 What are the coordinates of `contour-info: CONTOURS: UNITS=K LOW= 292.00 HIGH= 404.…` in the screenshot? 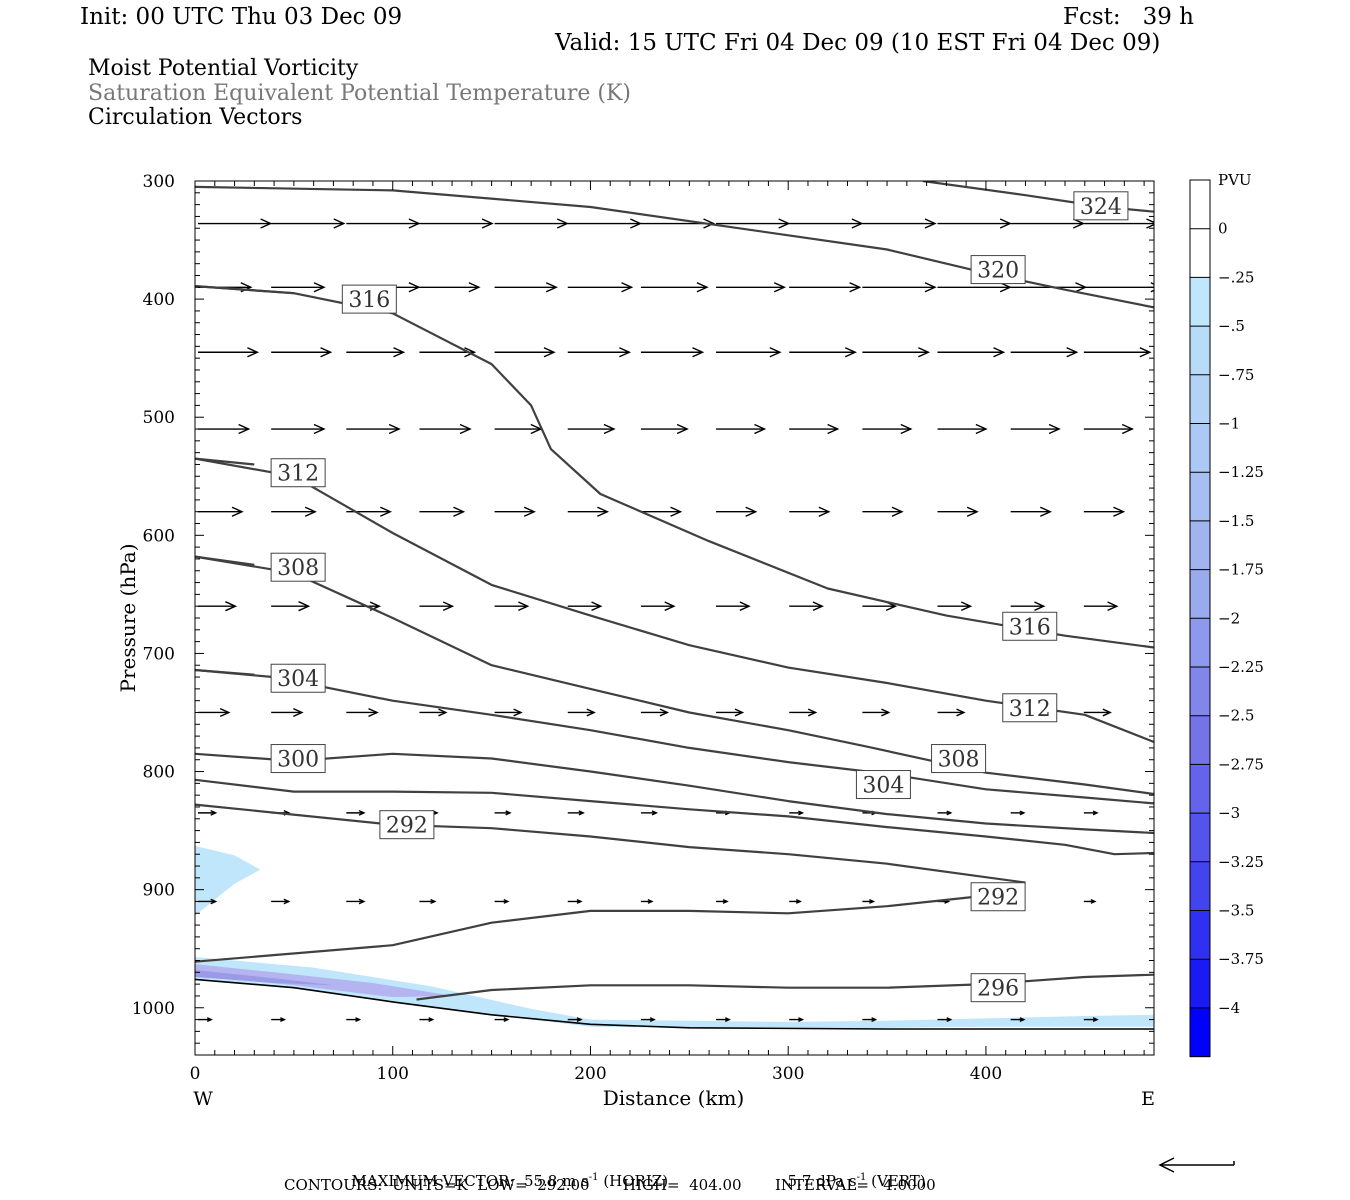 It's located at (610, 1185).